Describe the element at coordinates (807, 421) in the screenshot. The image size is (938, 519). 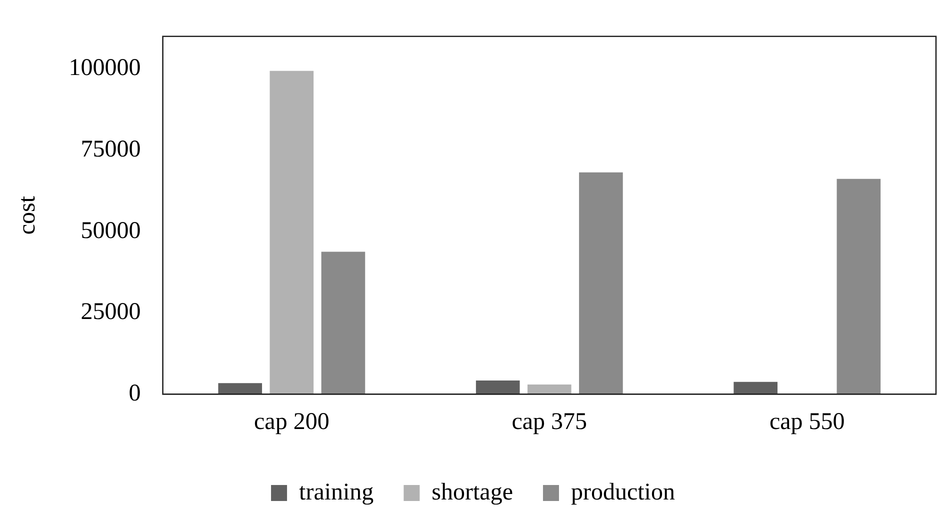
I see `x-tick-label: cap 550` at that location.